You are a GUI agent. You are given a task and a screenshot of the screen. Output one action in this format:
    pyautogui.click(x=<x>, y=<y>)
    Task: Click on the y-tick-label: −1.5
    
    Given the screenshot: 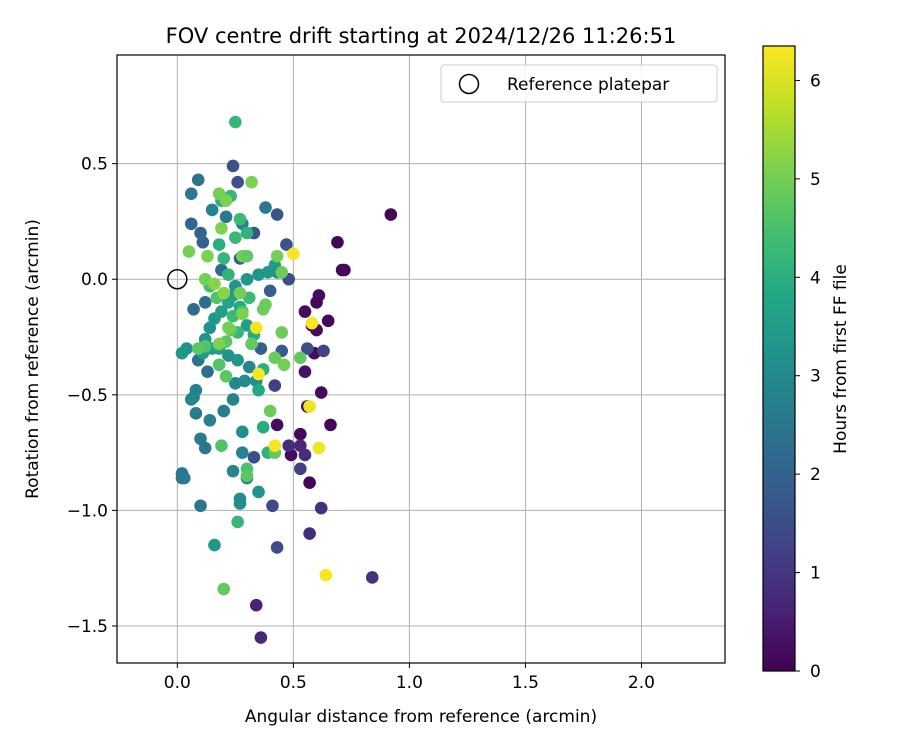 What is the action you would take?
    pyautogui.click(x=87, y=627)
    